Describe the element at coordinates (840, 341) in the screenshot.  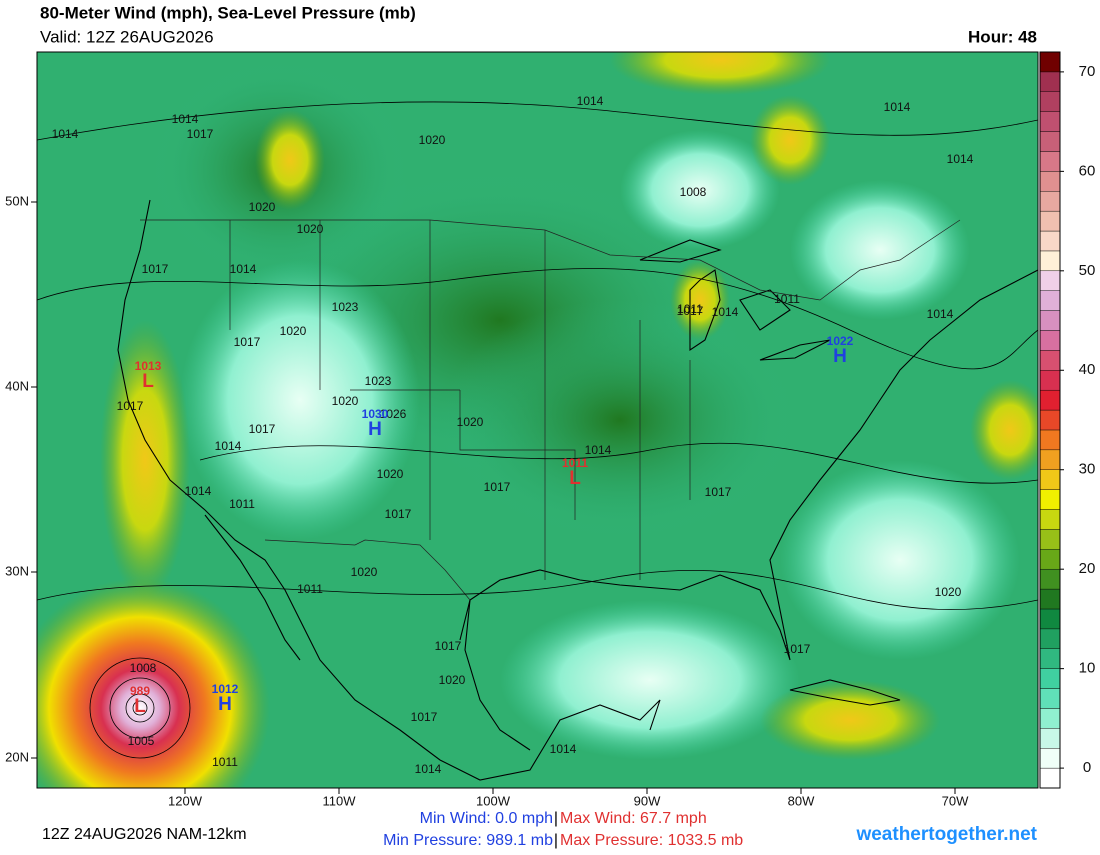
I see `center-pressure: 1022` at that location.